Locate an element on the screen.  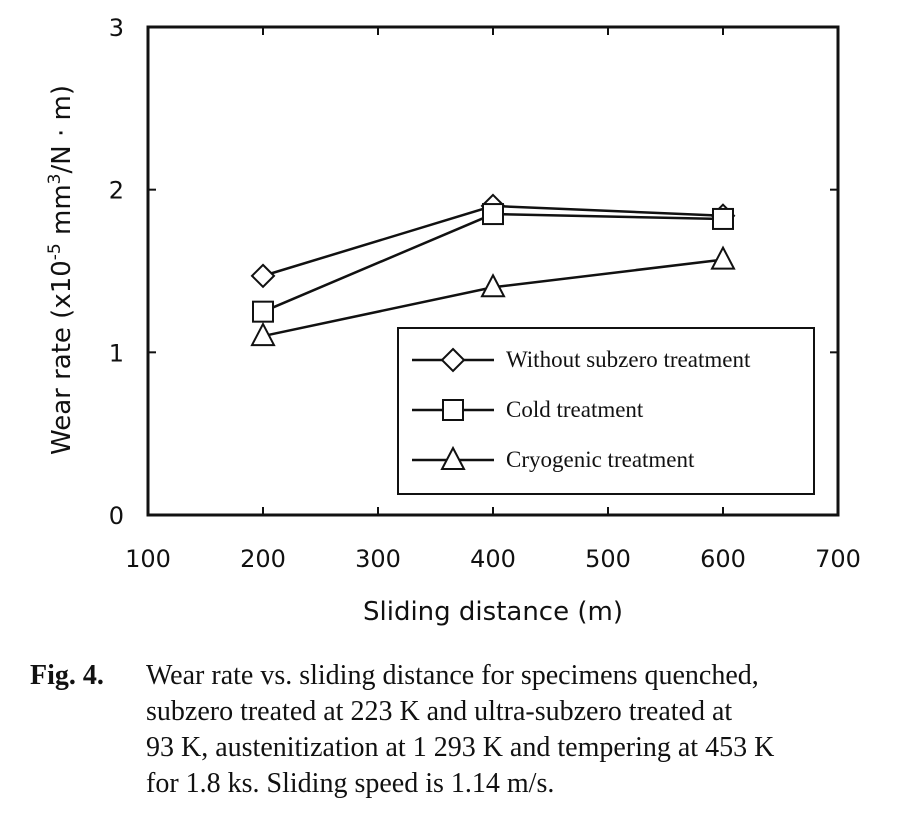
caption-line-4: for 1.8 ks. Sliding speed is 1.14 m/s. is located at coordinates (350, 783).